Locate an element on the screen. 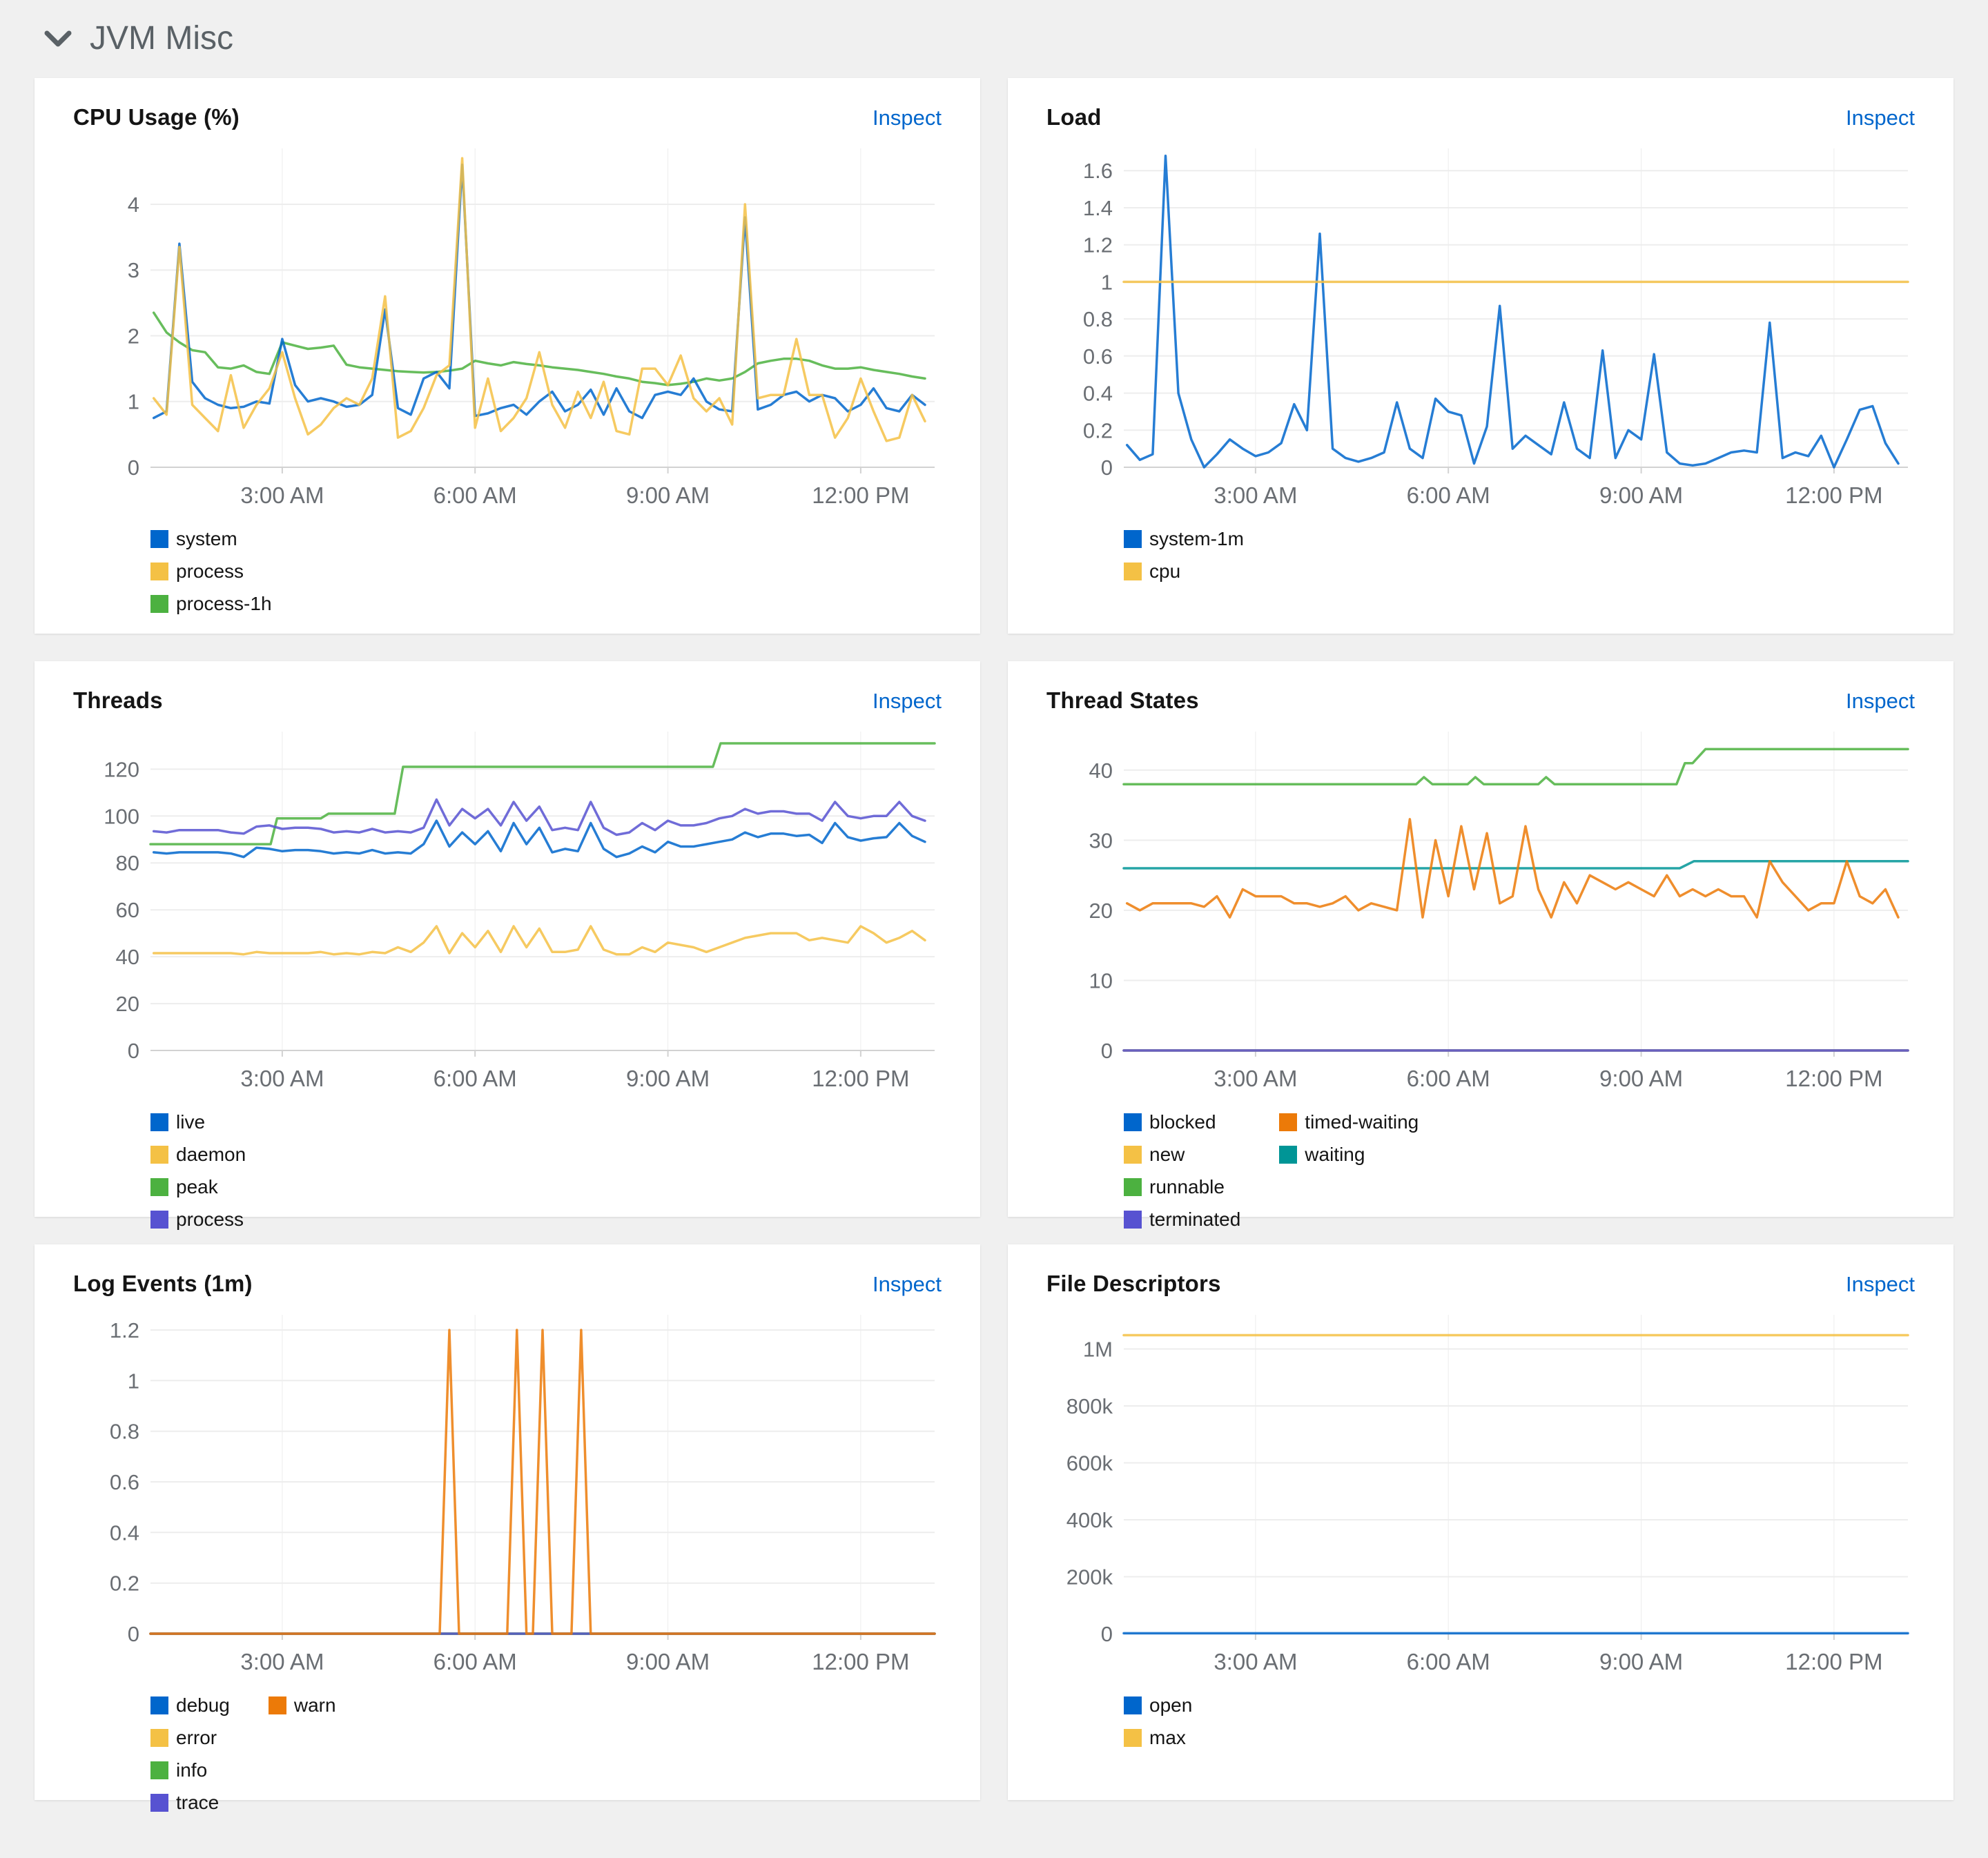 The width and height of the screenshot is (1988, 1858). svg-text: 1.4 is located at coordinates (1098, 208).